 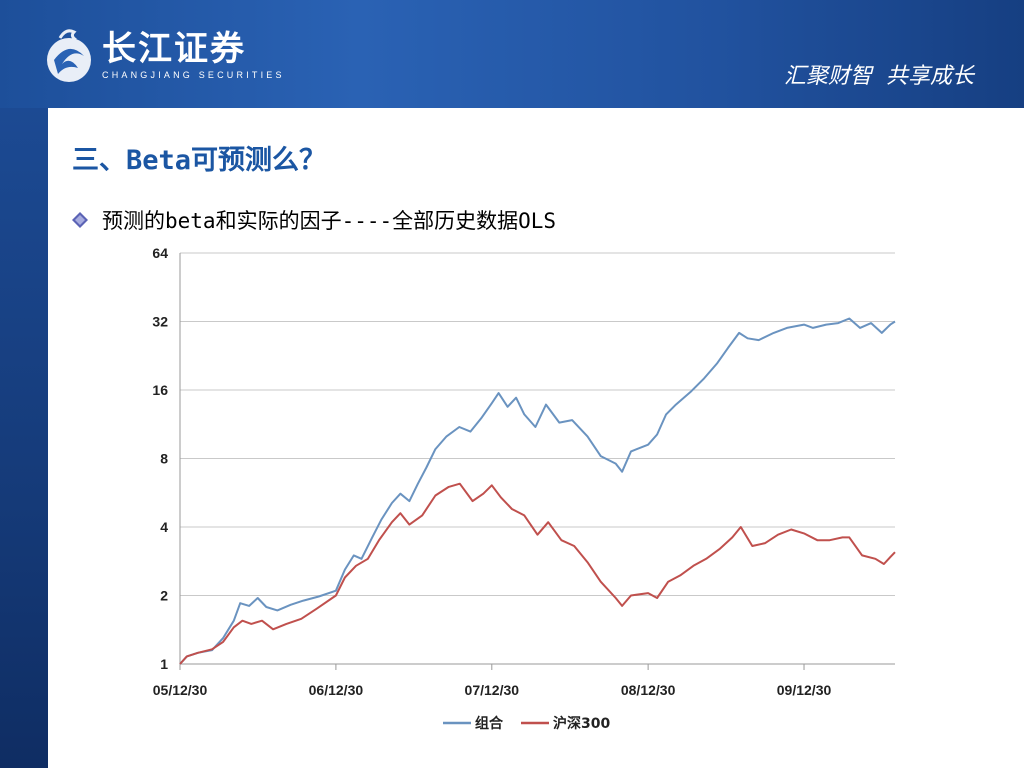 What do you see at coordinates (80, 220) in the screenshot?
I see `diamond-bullet-icon` at bounding box center [80, 220].